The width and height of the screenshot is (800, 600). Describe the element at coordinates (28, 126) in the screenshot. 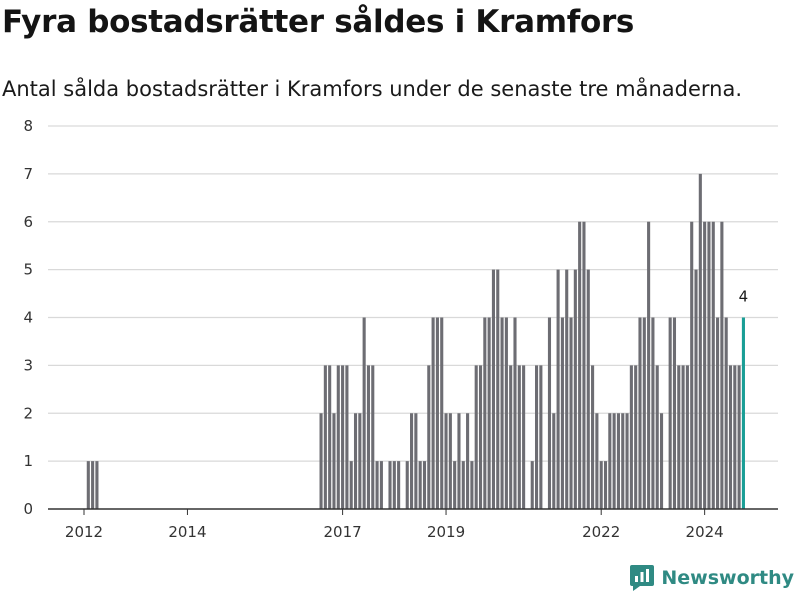

I see `y-tick-label: 8` at that location.